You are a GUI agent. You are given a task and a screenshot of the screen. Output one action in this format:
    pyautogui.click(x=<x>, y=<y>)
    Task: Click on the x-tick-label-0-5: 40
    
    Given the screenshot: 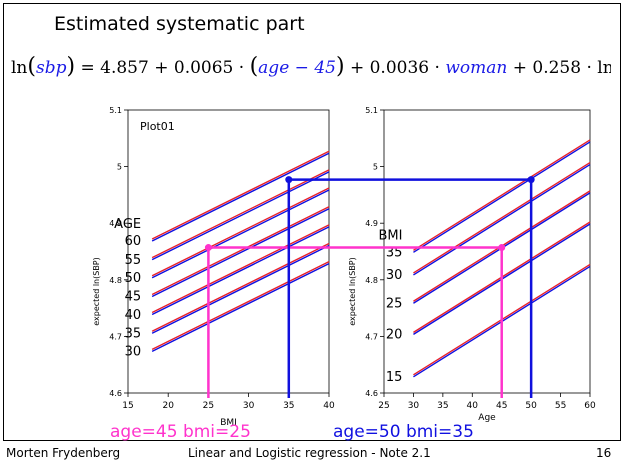 What is the action you would take?
    pyautogui.click(x=329, y=406)
    